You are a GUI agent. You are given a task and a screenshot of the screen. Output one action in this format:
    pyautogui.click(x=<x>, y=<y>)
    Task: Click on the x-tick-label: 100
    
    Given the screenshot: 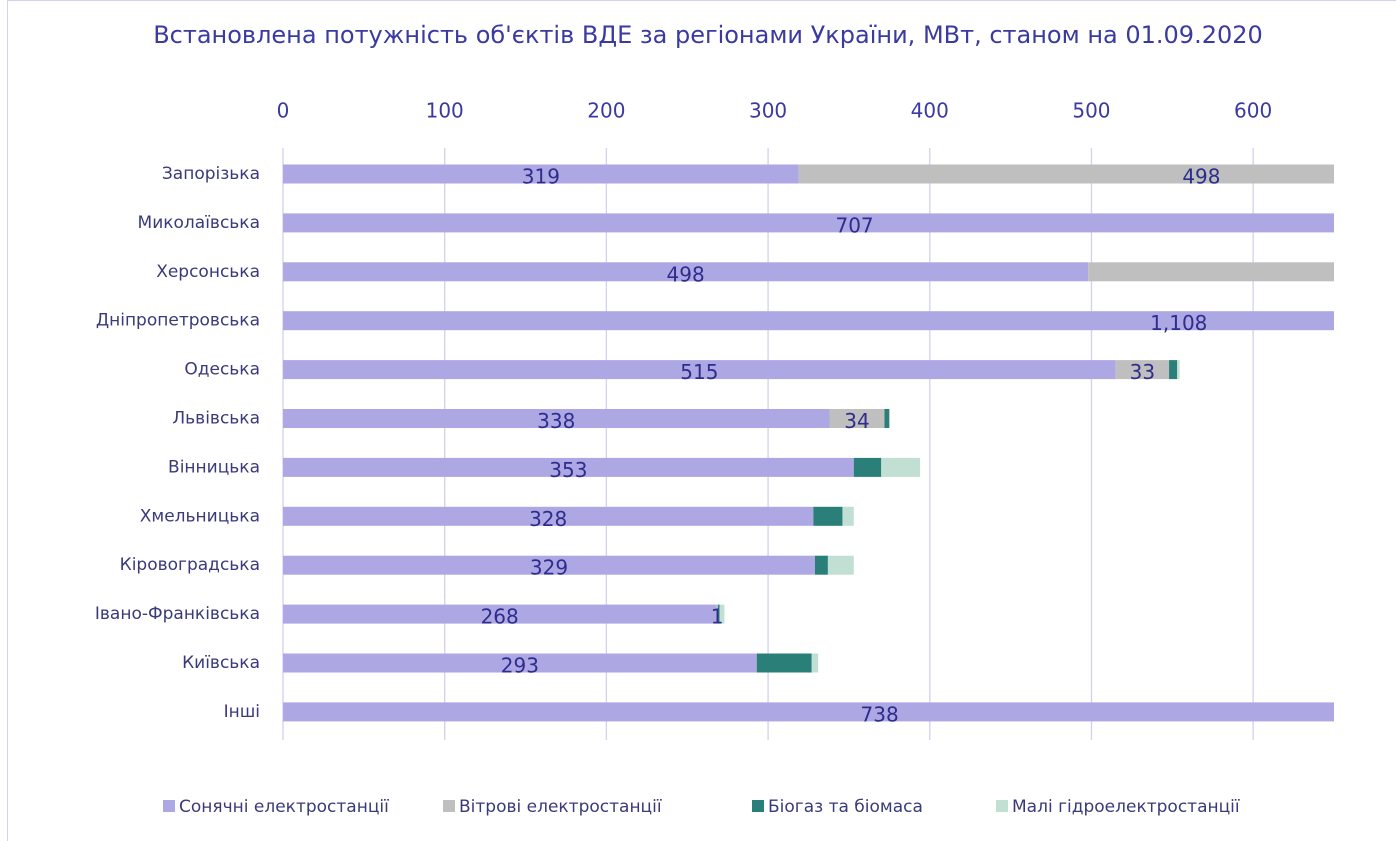 What is the action you would take?
    pyautogui.click(x=445, y=111)
    